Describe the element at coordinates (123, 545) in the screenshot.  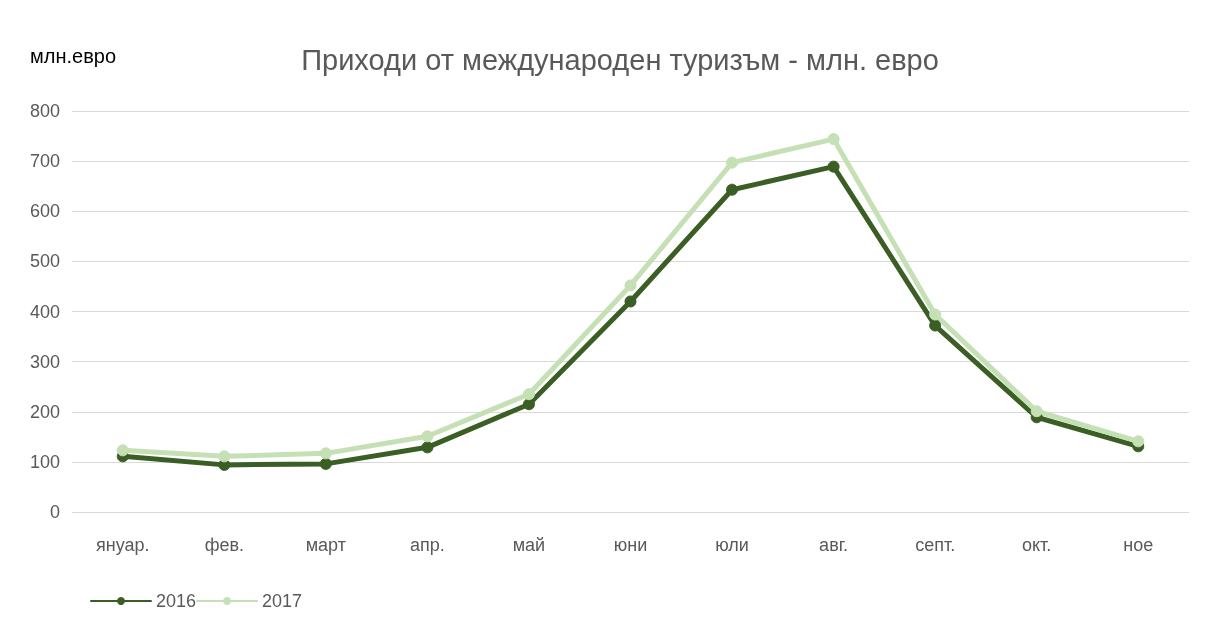
I see `x-tick-label: януар.` at that location.